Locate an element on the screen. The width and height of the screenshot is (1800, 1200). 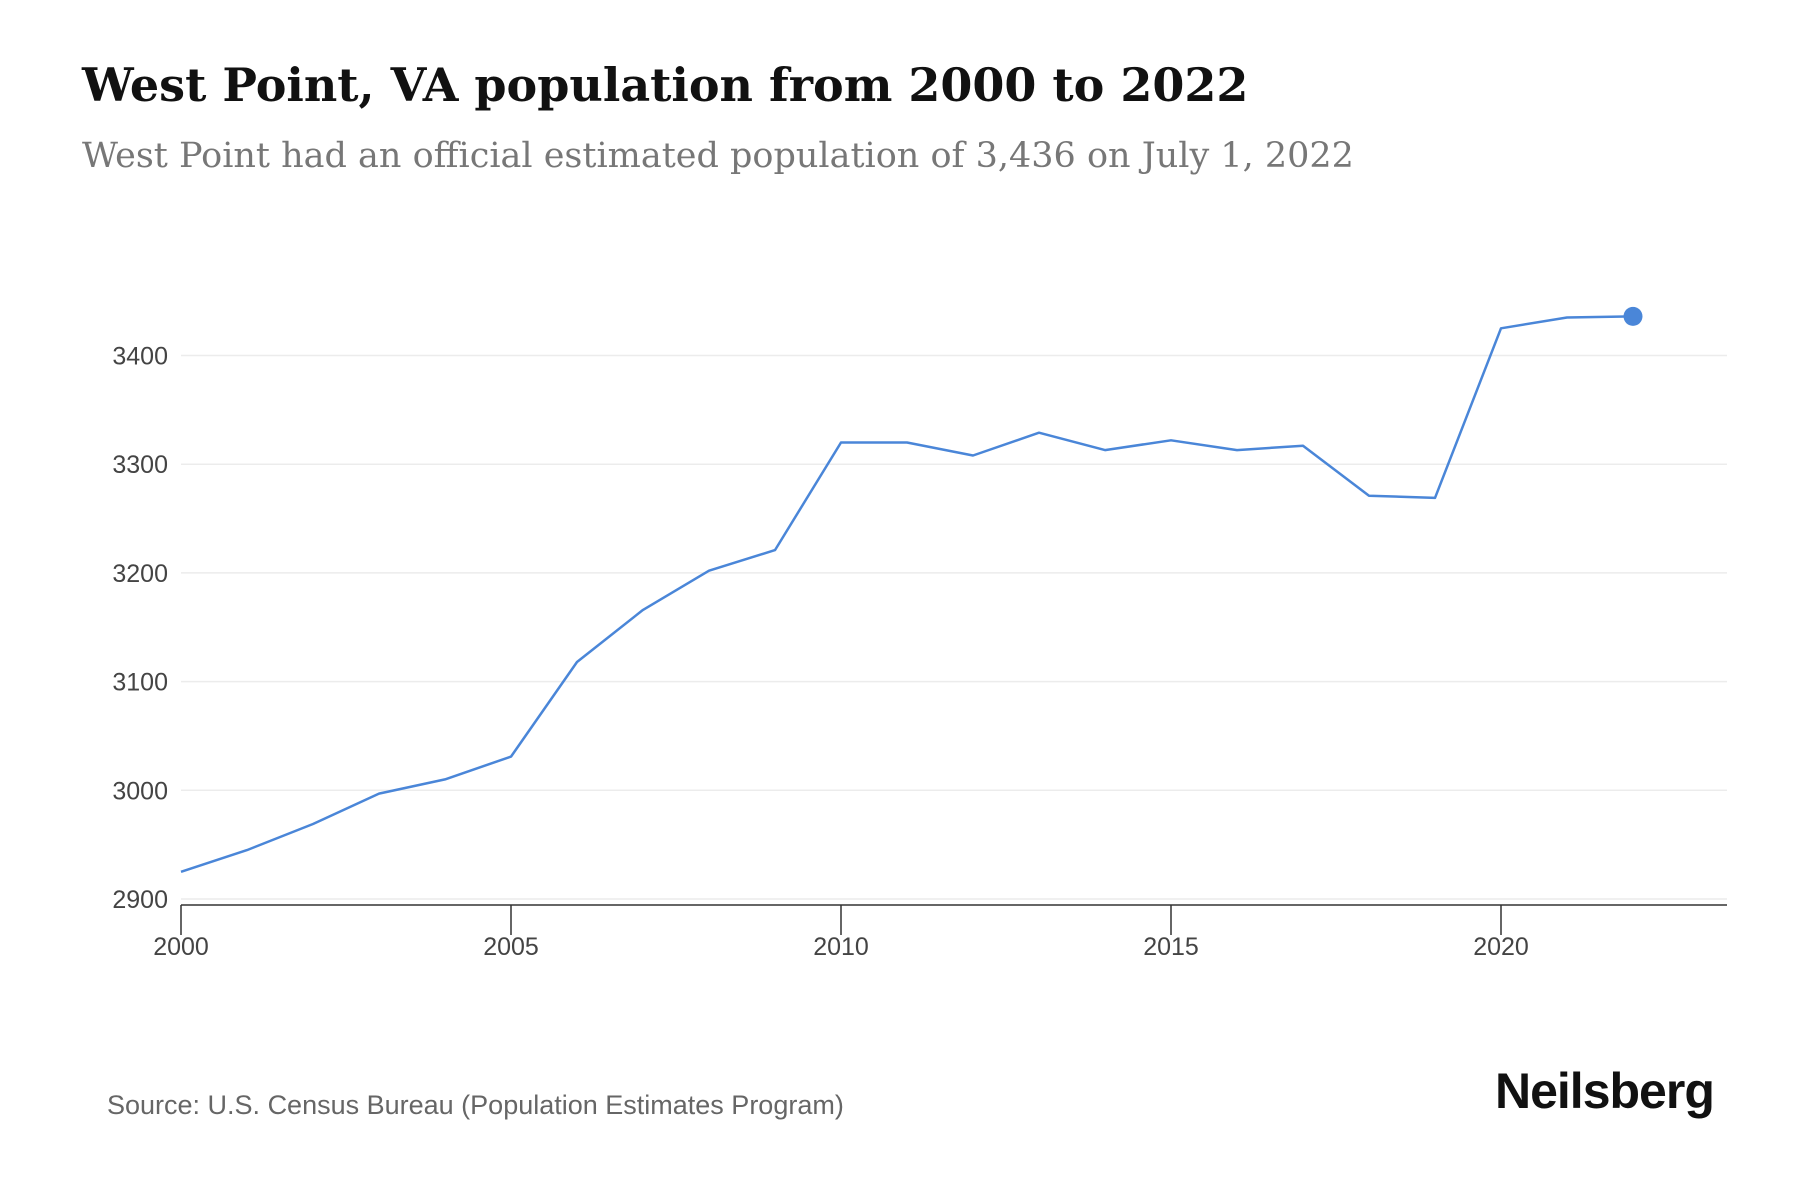
x-axis: 2000 2005 2010 2015 2020 is located at coordinates (940, 932).